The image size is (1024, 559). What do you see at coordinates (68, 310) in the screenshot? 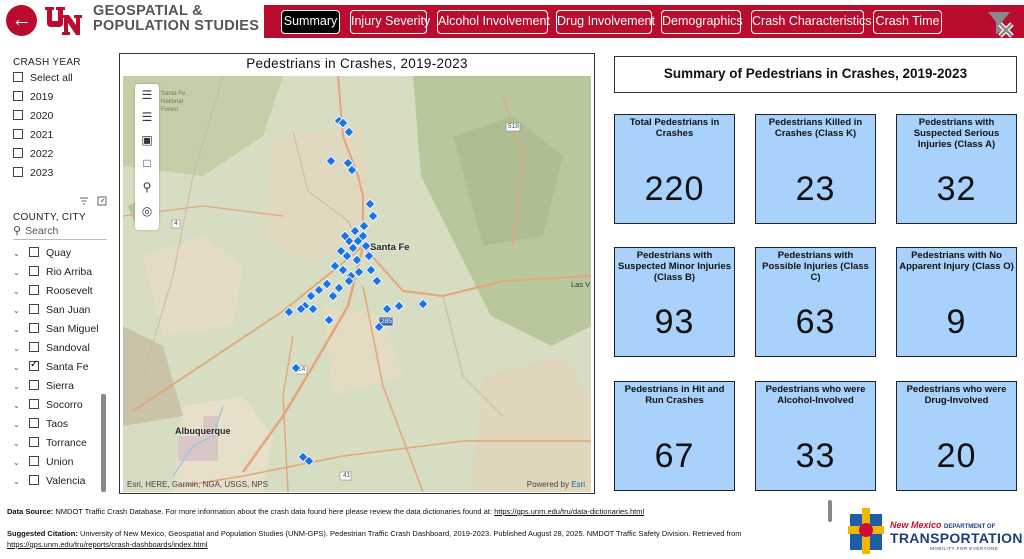
I see `county-label: San Juan` at bounding box center [68, 310].